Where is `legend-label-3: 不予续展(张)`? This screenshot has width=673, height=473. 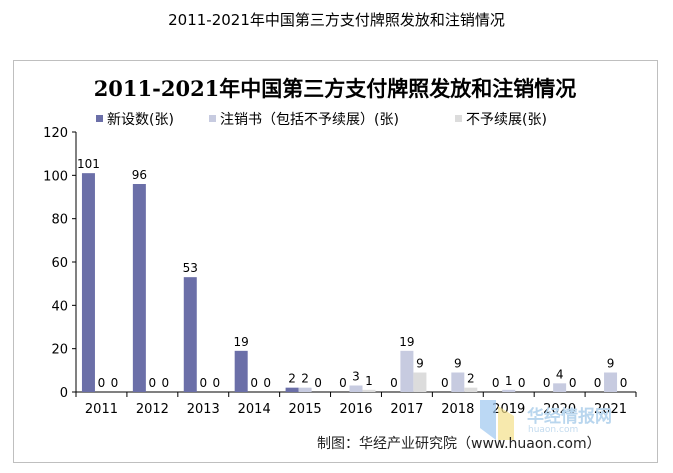
legend-label-3: 不予续展(张) is located at coordinates (506, 119).